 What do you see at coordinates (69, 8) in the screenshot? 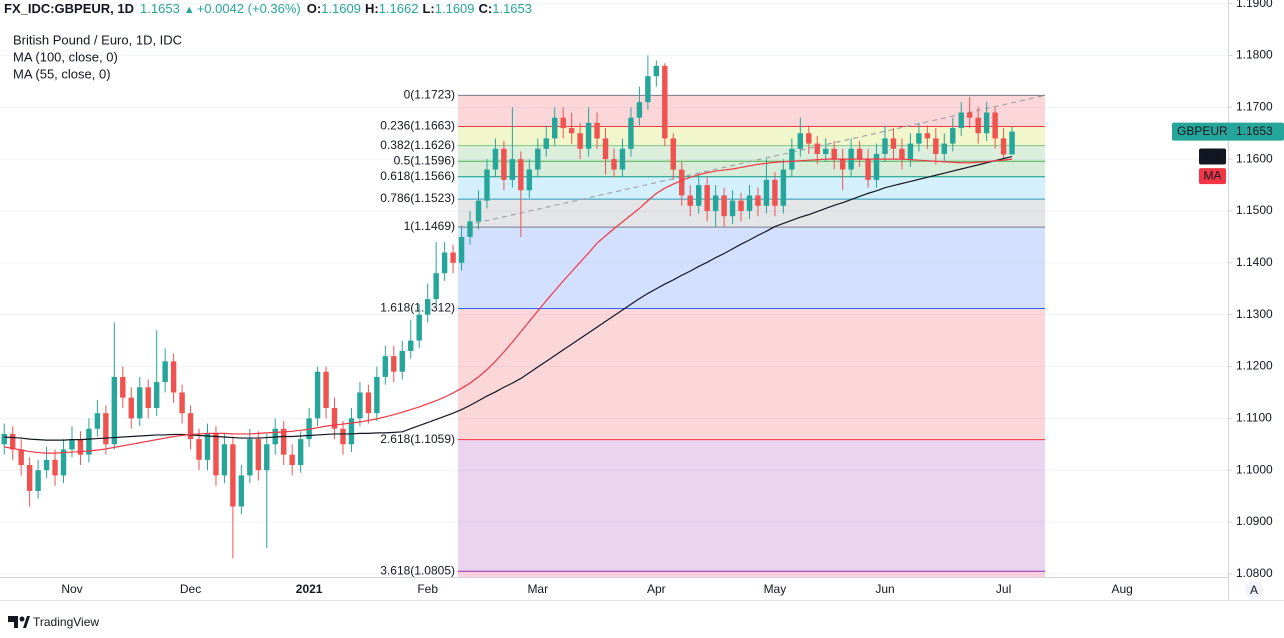
I see `symbol: FX_IDC:GBPEUR, 1D` at bounding box center [69, 8].